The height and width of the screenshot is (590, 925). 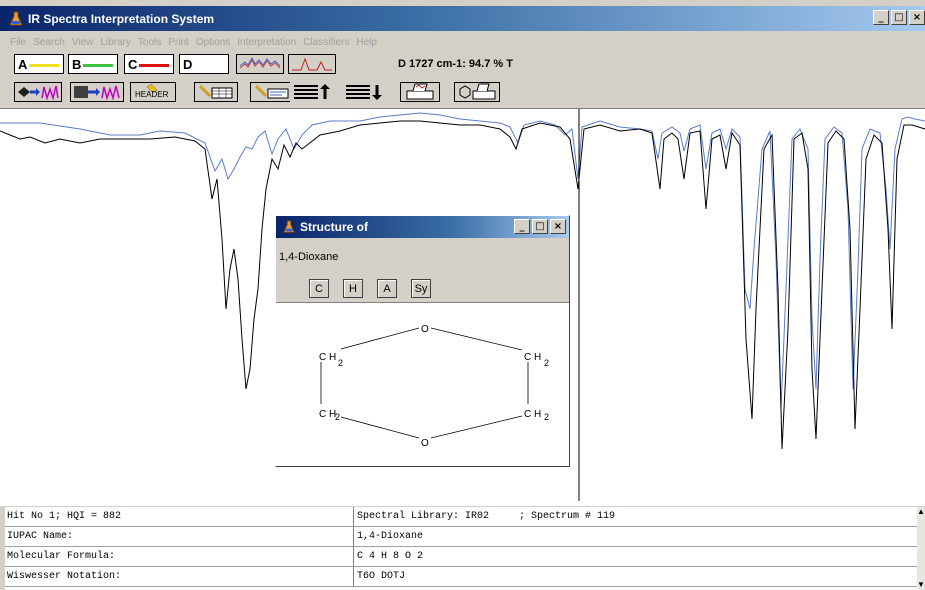 What do you see at coordinates (558, 226) in the screenshot?
I see `dialog-close-button: ×` at bounding box center [558, 226].